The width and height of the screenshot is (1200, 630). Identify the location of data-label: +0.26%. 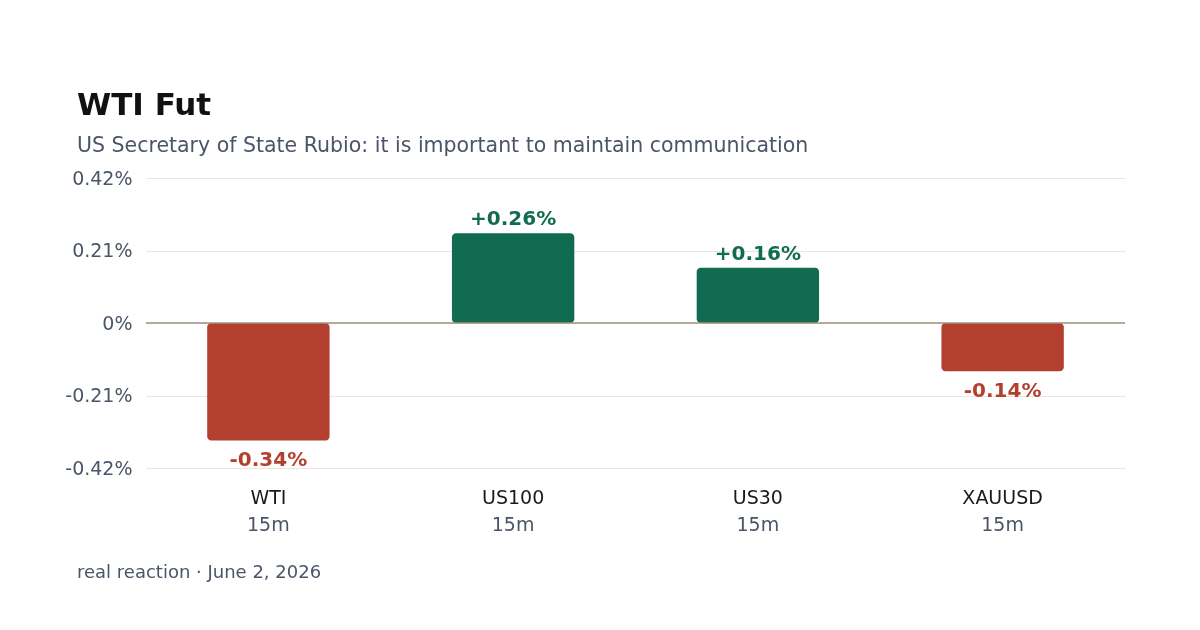
(513, 218).